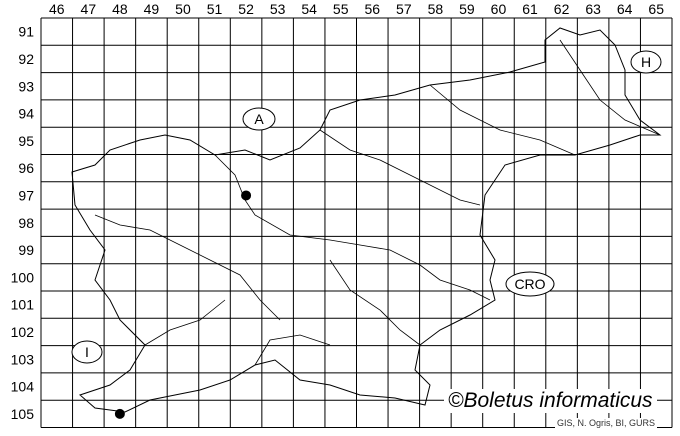 The height and width of the screenshot is (436, 680). Describe the element at coordinates (183, 304) in the screenshot. I see `records` at that location.